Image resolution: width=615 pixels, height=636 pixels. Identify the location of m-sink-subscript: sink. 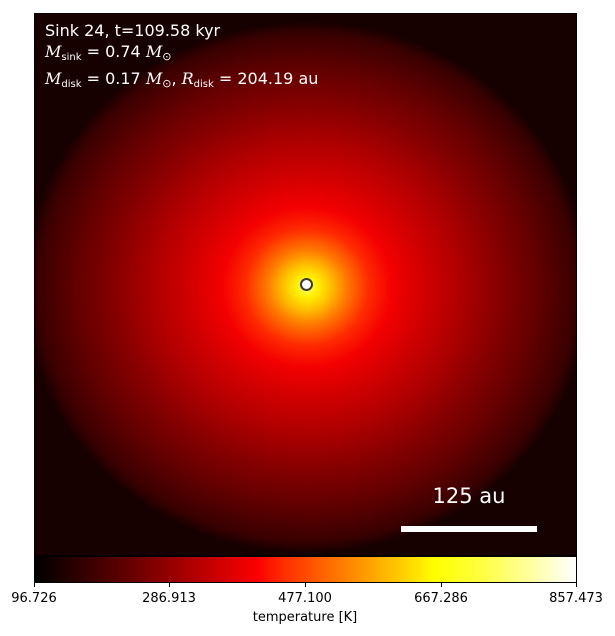
(71, 57).